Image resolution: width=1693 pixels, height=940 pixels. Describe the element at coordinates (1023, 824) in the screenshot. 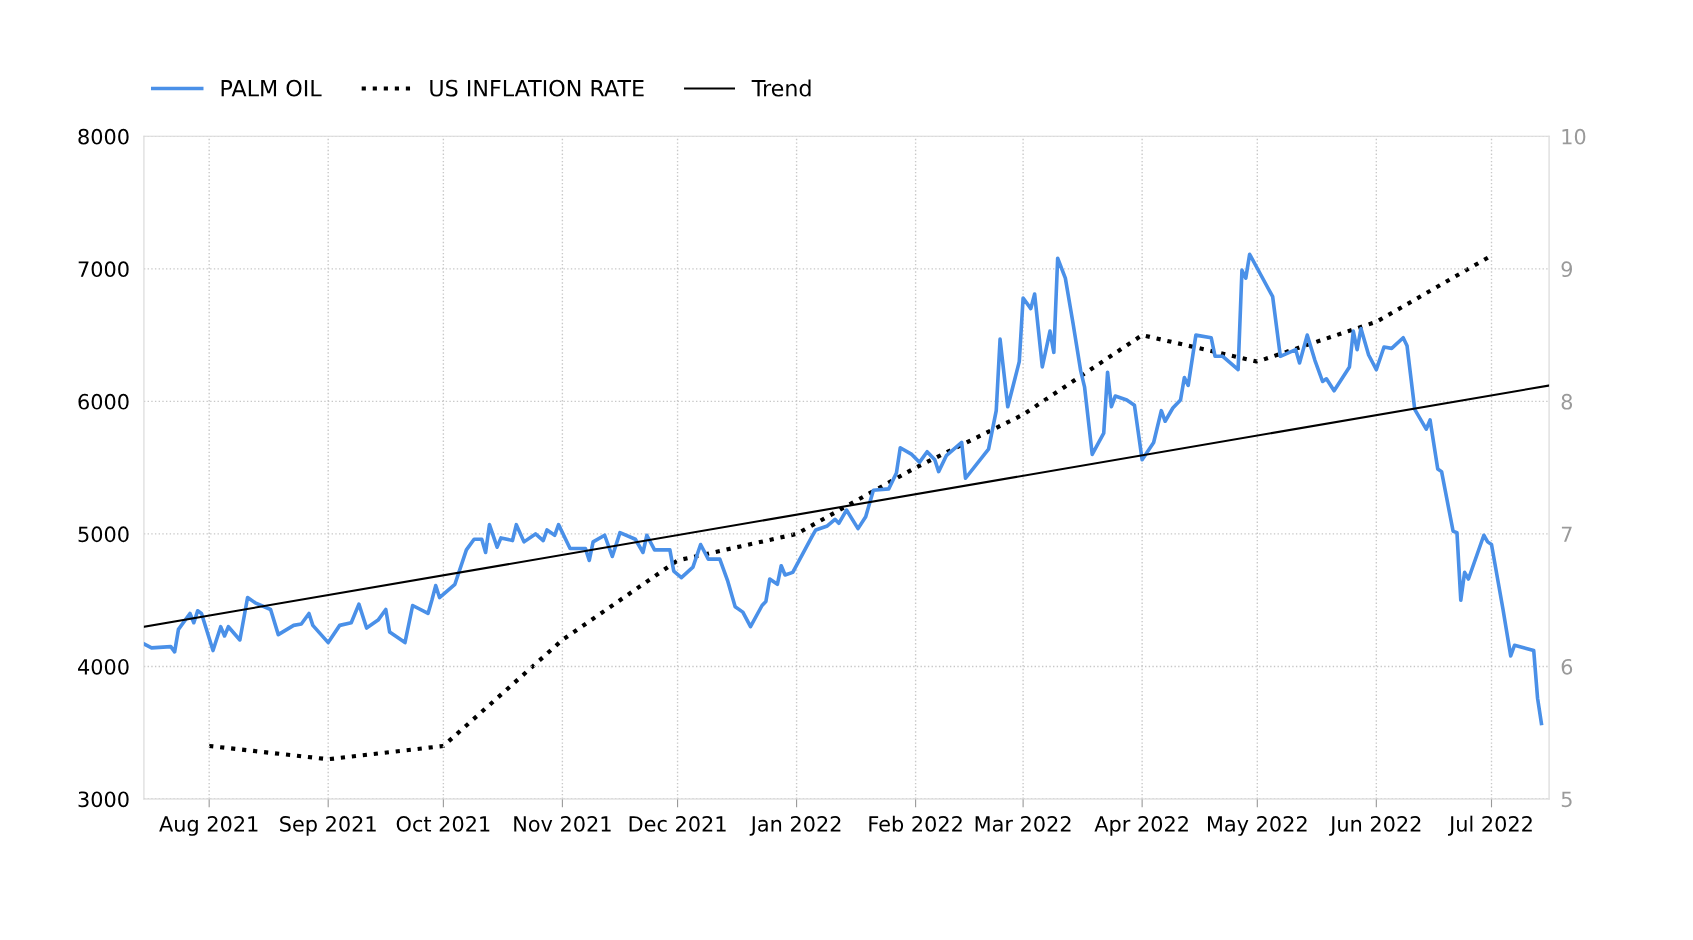

I see `x-tick-label: Mar 2022` at that location.